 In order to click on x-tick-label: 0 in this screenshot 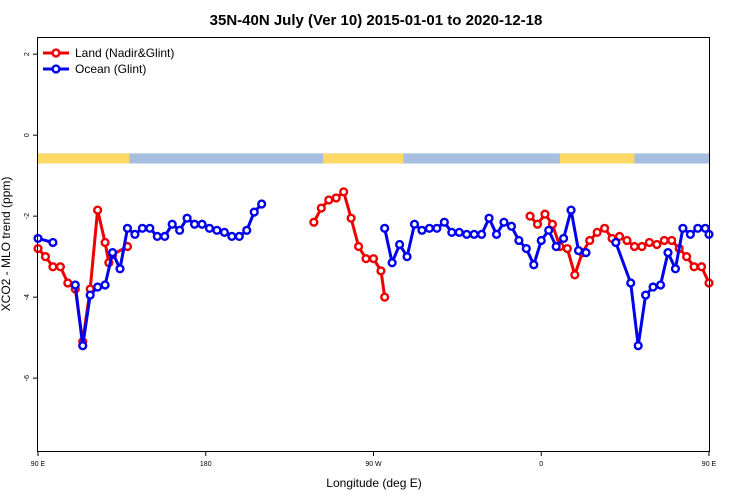, I will do `click(541, 464)`.